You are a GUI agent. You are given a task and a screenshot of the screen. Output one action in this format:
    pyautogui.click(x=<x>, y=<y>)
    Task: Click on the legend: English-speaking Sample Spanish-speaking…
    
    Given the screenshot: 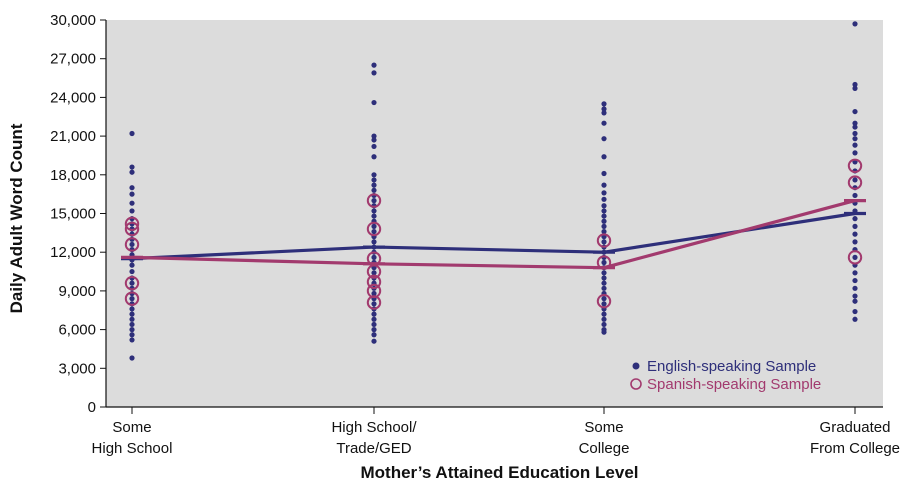 What is the action you would take?
    pyautogui.click(x=725, y=375)
    